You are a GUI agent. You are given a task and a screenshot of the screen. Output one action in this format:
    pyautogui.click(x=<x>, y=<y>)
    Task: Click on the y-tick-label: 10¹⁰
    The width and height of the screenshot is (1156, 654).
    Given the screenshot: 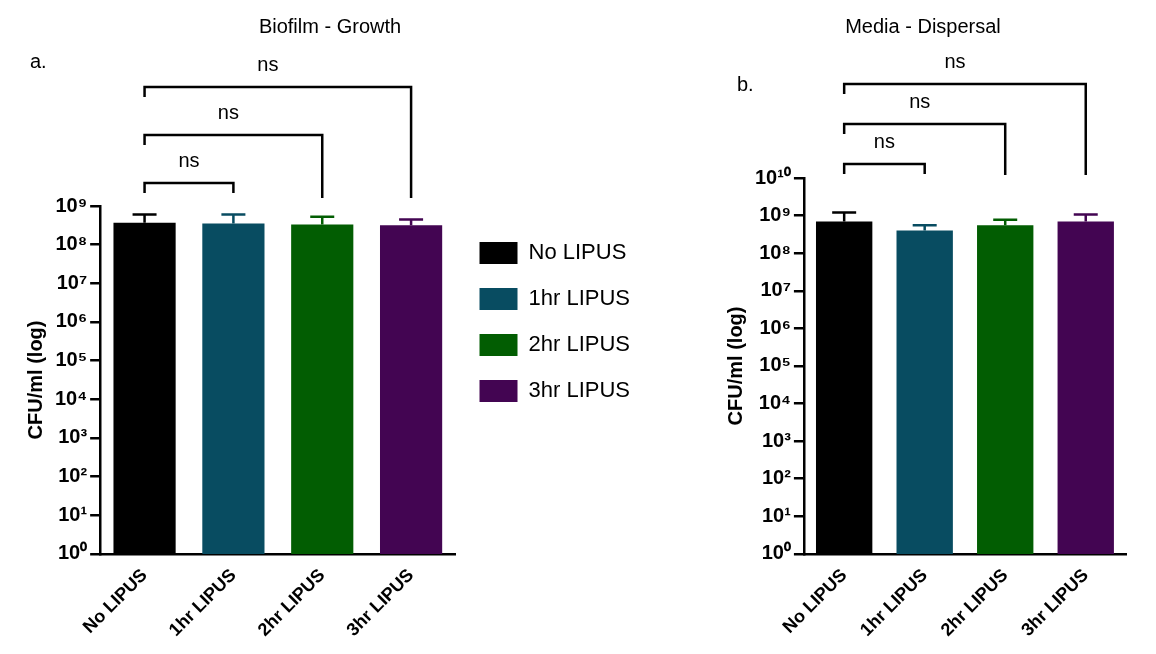 What is the action you would take?
    pyautogui.click(x=773, y=176)
    